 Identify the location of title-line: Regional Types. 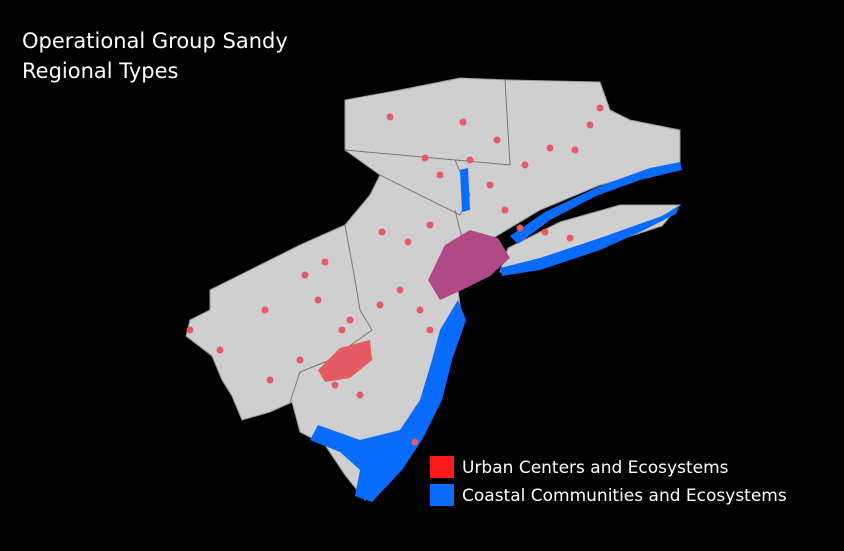
(100, 71).